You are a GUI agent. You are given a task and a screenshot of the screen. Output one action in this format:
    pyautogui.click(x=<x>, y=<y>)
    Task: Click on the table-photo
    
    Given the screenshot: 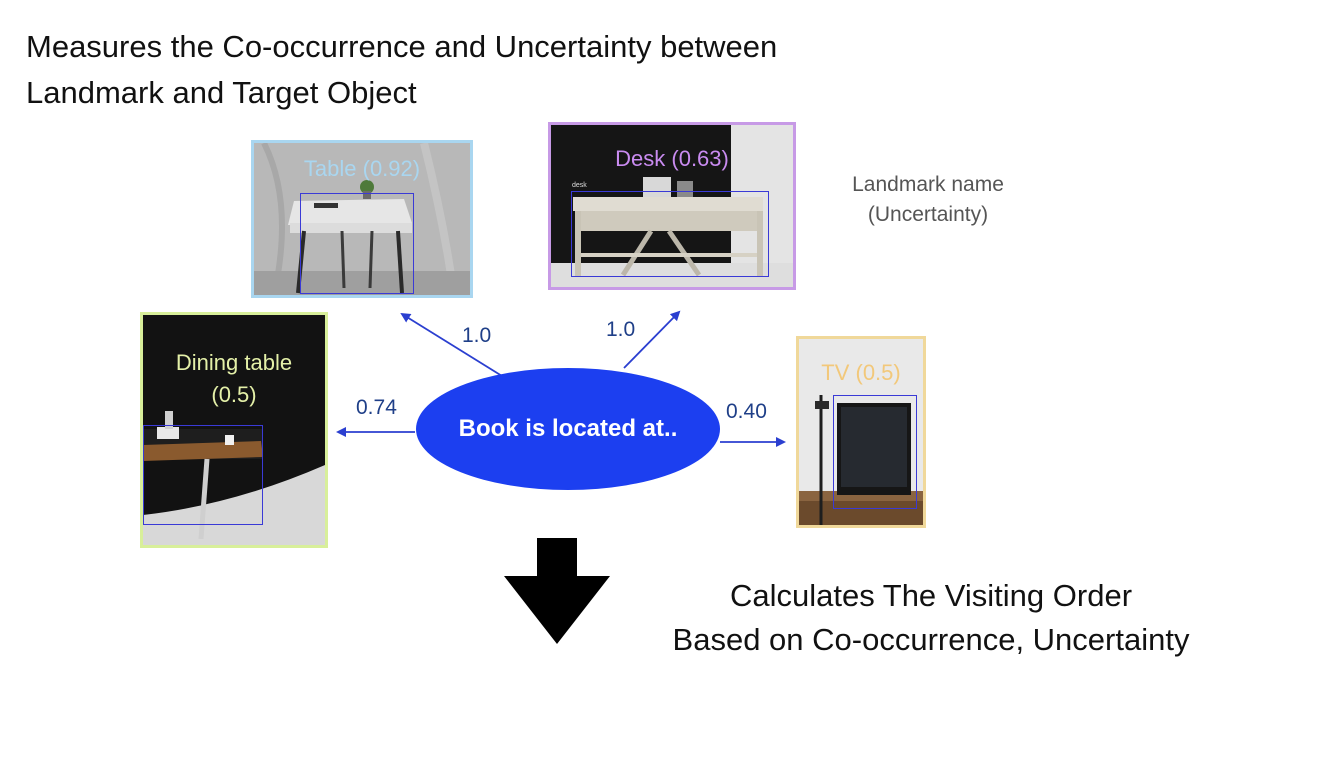 What is the action you would take?
    pyautogui.click(x=362, y=219)
    